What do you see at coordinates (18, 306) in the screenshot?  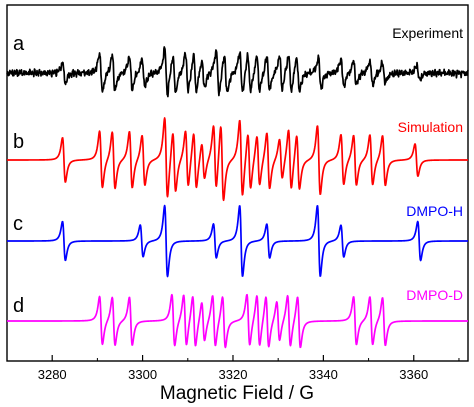 I see `panel-letter: d` at bounding box center [18, 306].